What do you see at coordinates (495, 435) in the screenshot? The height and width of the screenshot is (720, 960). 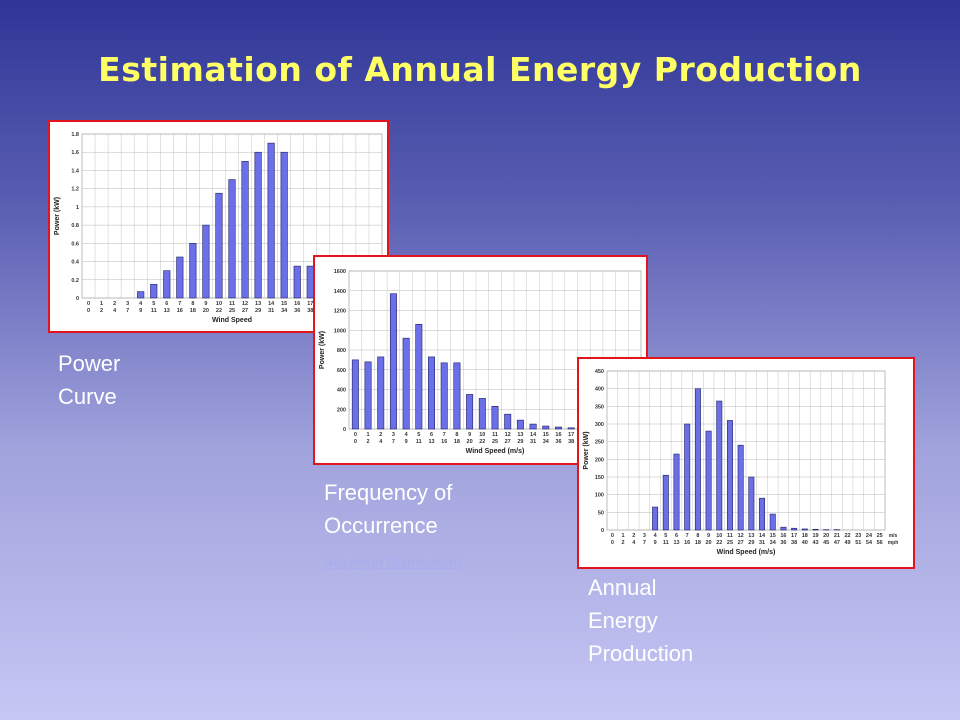 I see `x-tick-label: 11` at bounding box center [495, 435].